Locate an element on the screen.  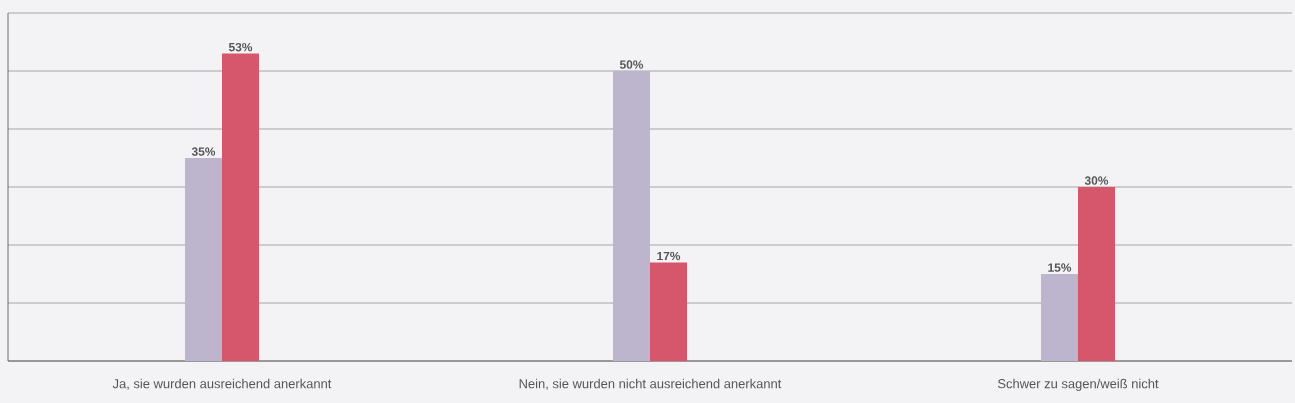
data-label: 15% is located at coordinates (1060, 267).